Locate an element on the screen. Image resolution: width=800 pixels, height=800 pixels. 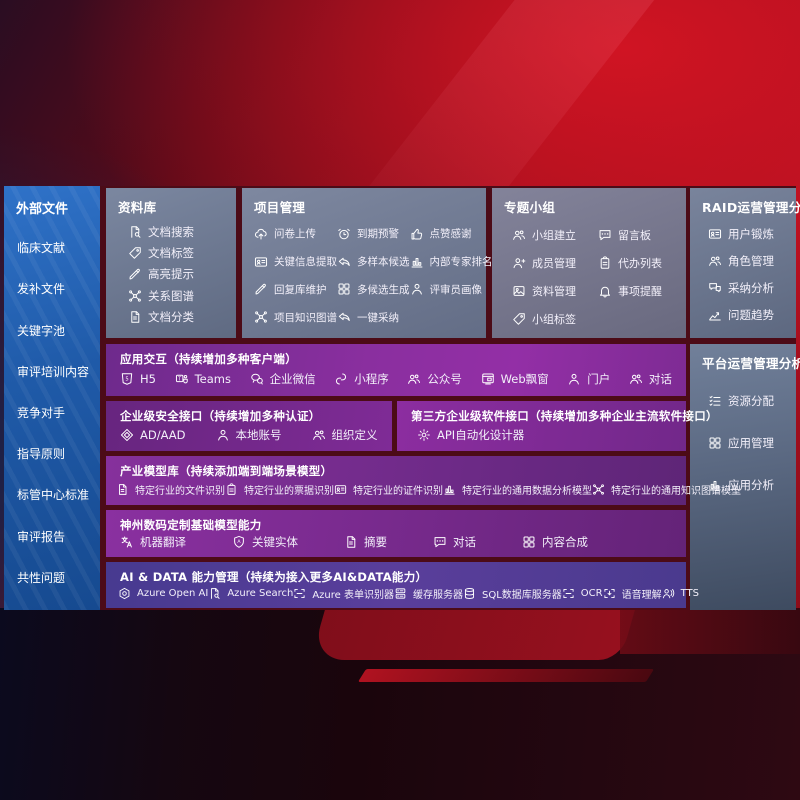
feature-item: 缓存服务器 is located at coordinates (428, 593).